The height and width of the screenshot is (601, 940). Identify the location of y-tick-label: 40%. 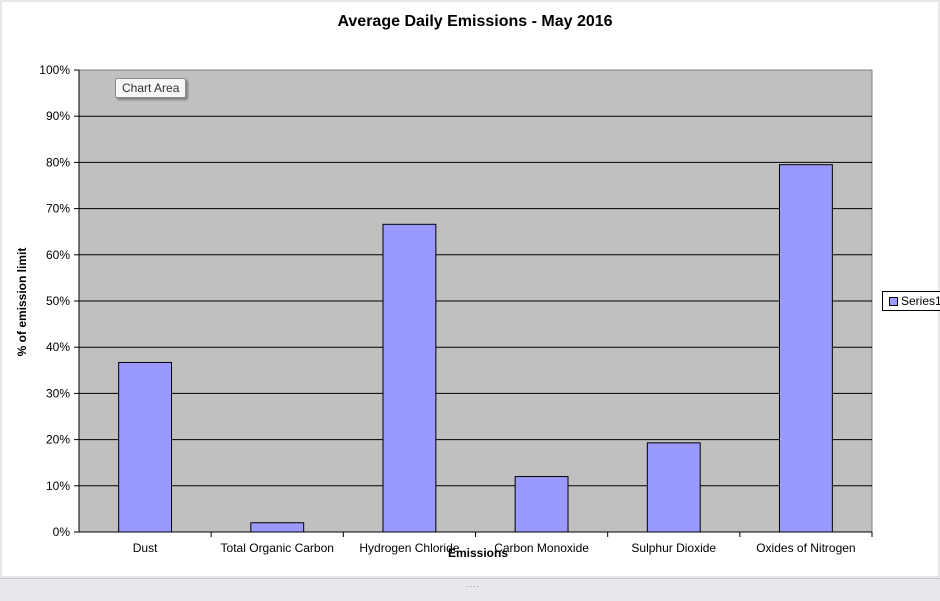
(58, 347).